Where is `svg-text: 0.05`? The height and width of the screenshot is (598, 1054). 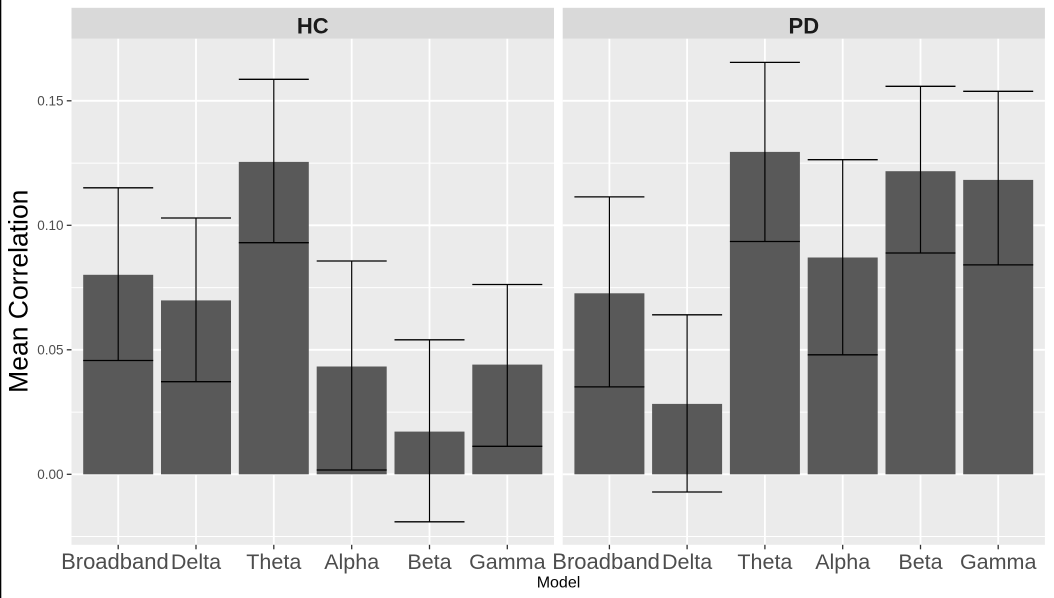 svg-text: 0.05 is located at coordinates (50, 350).